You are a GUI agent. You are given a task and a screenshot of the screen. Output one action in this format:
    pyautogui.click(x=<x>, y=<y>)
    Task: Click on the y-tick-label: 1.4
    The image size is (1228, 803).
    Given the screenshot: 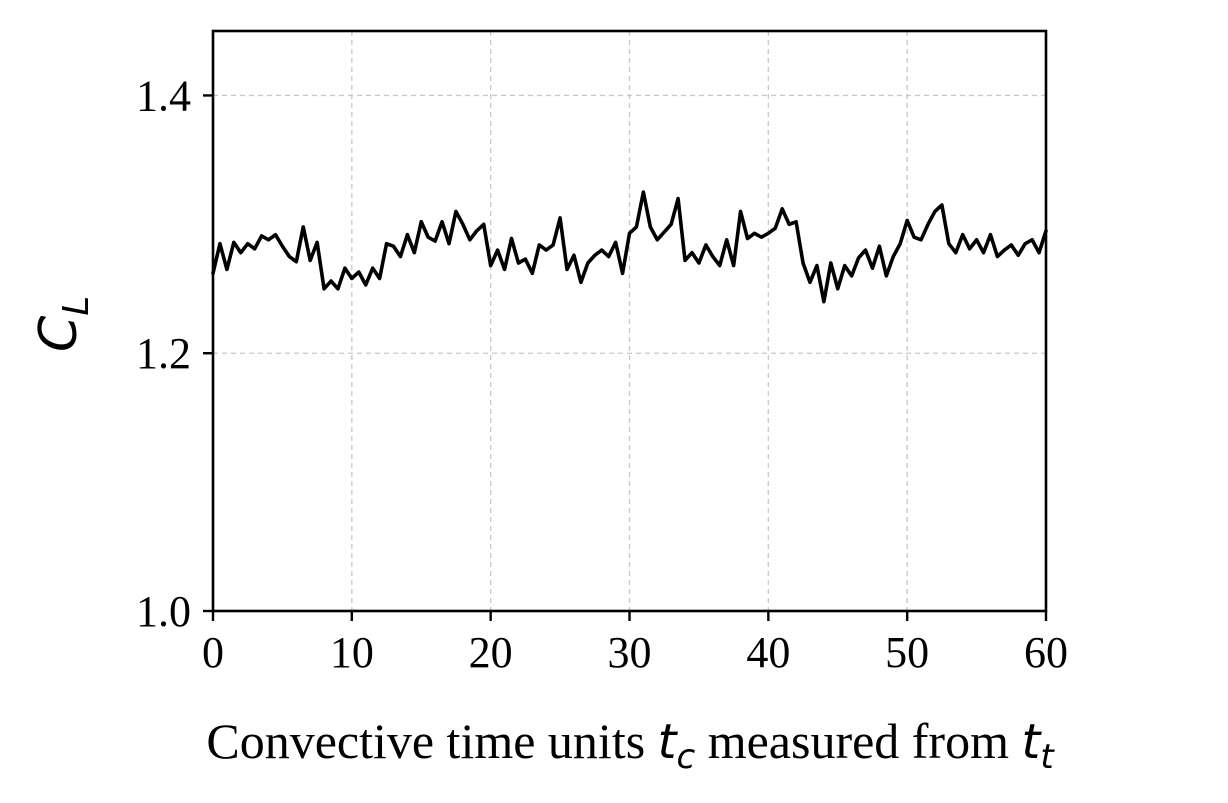 What is the action you would take?
    pyautogui.click(x=163, y=95)
    